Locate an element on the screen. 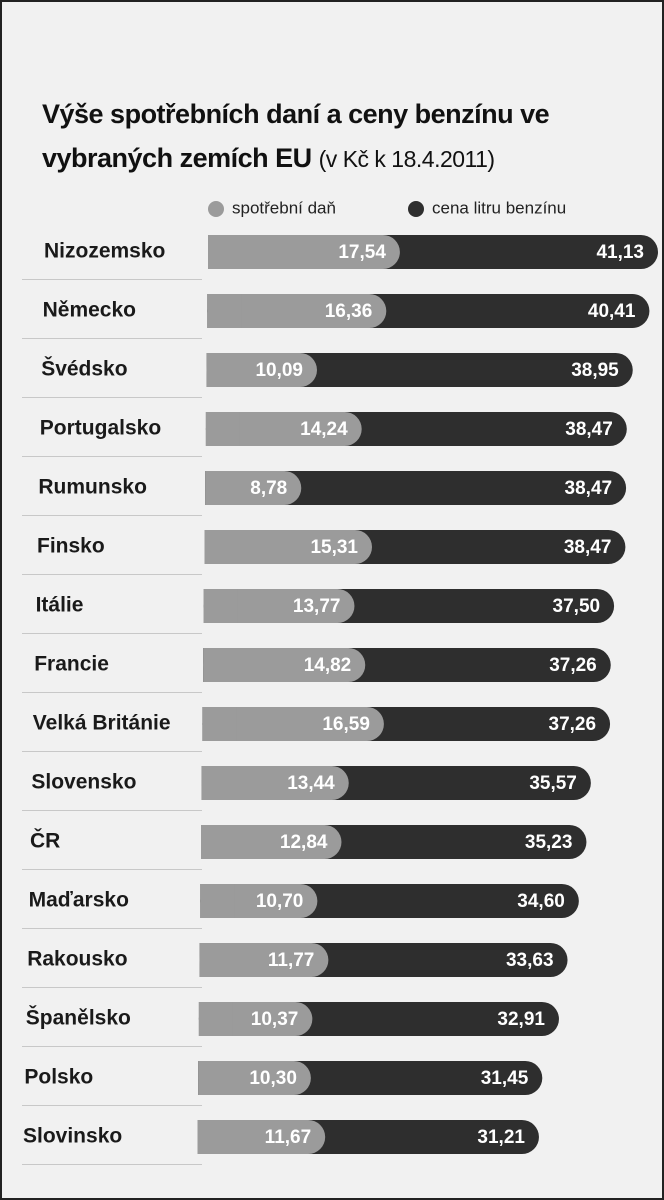 The width and height of the screenshot is (664, 1200). value-label: 34,60 is located at coordinates (541, 901).